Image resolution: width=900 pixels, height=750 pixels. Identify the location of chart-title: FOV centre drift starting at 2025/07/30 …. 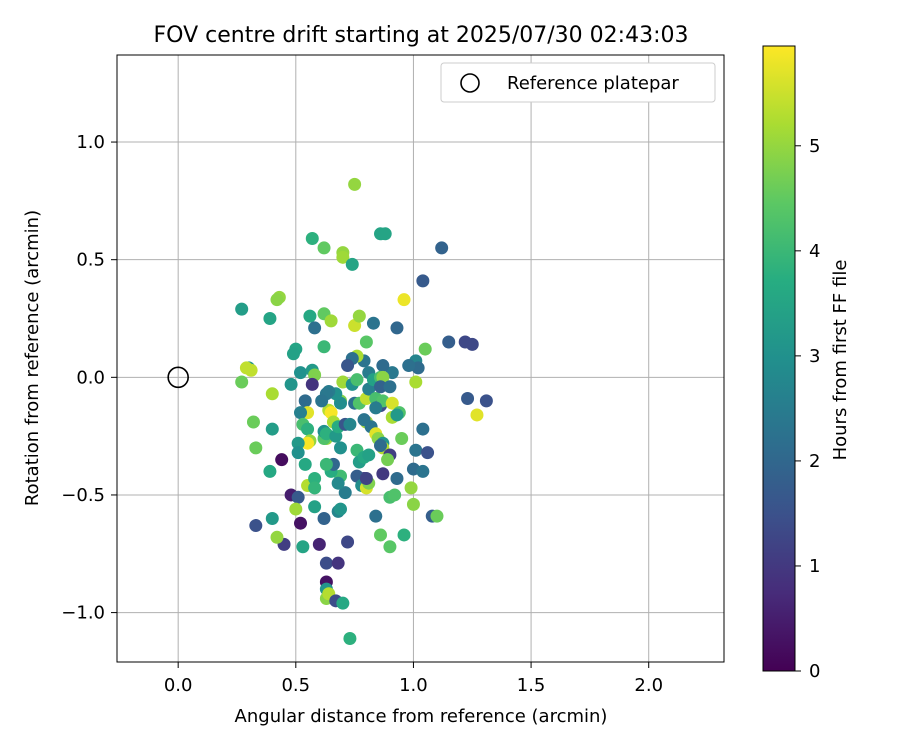
(421, 35).